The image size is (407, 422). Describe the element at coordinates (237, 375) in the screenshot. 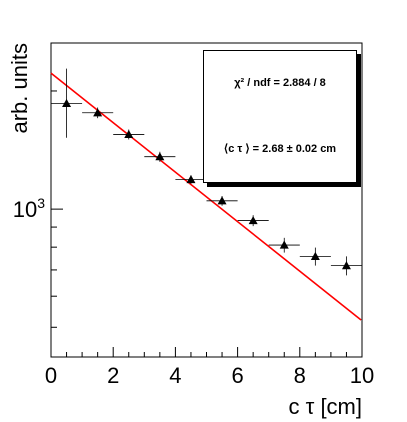

I see `x-tick-label: 6` at that location.